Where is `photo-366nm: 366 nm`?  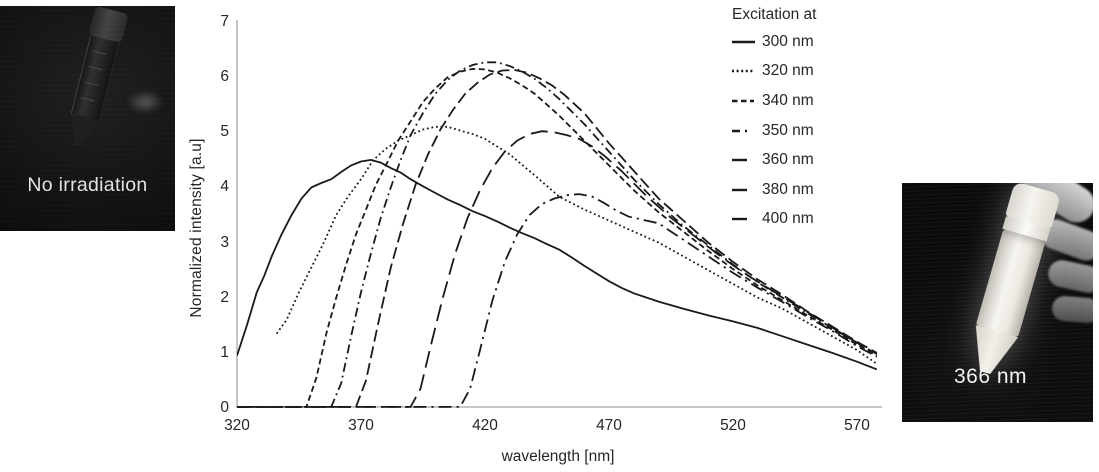
photo-366nm: 366 nm is located at coordinates (997, 302).